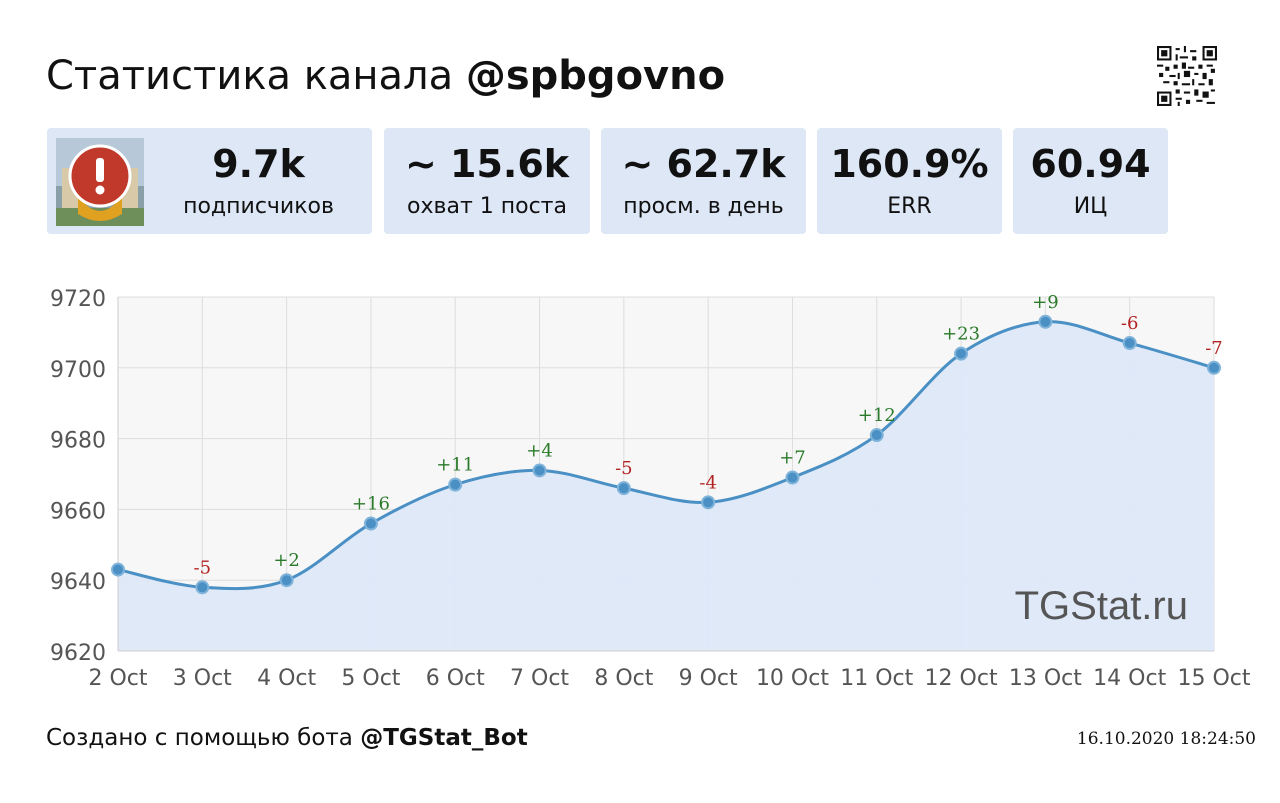 The height and width of the screenshot is (803, 1280). I want to click on citation-index-value: 60.94, so click(1090, 164).